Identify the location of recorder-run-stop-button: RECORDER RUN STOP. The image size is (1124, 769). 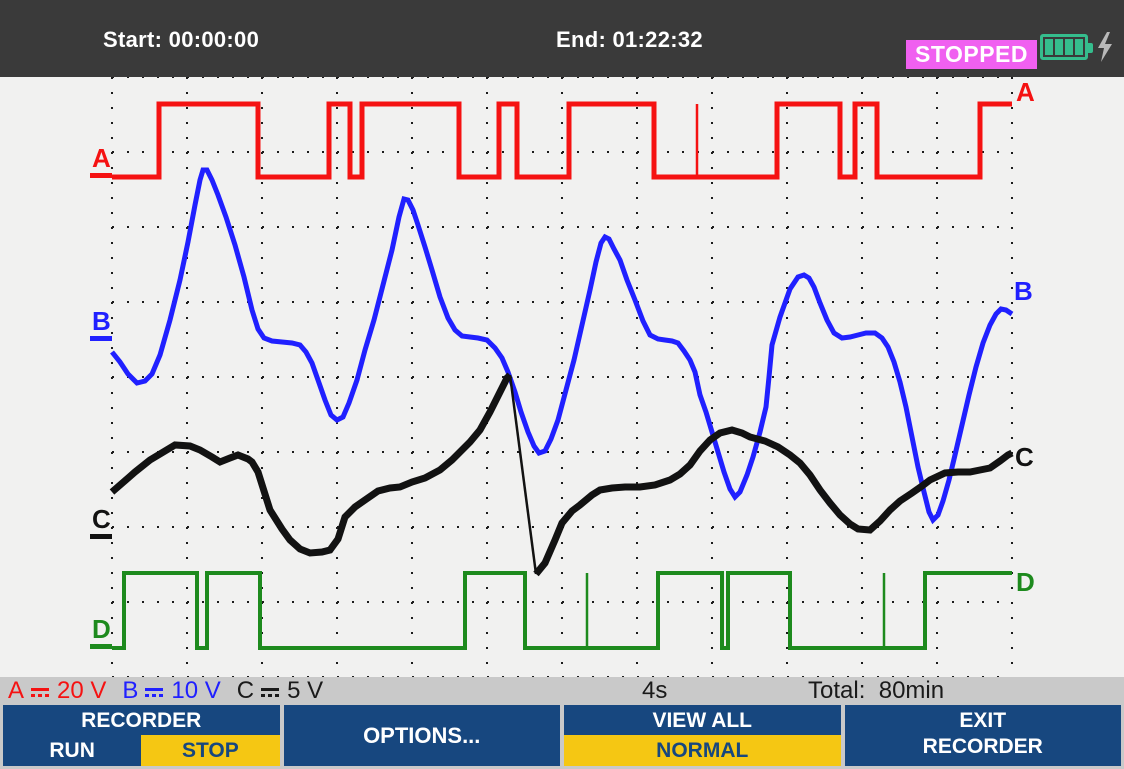
(141, 735).